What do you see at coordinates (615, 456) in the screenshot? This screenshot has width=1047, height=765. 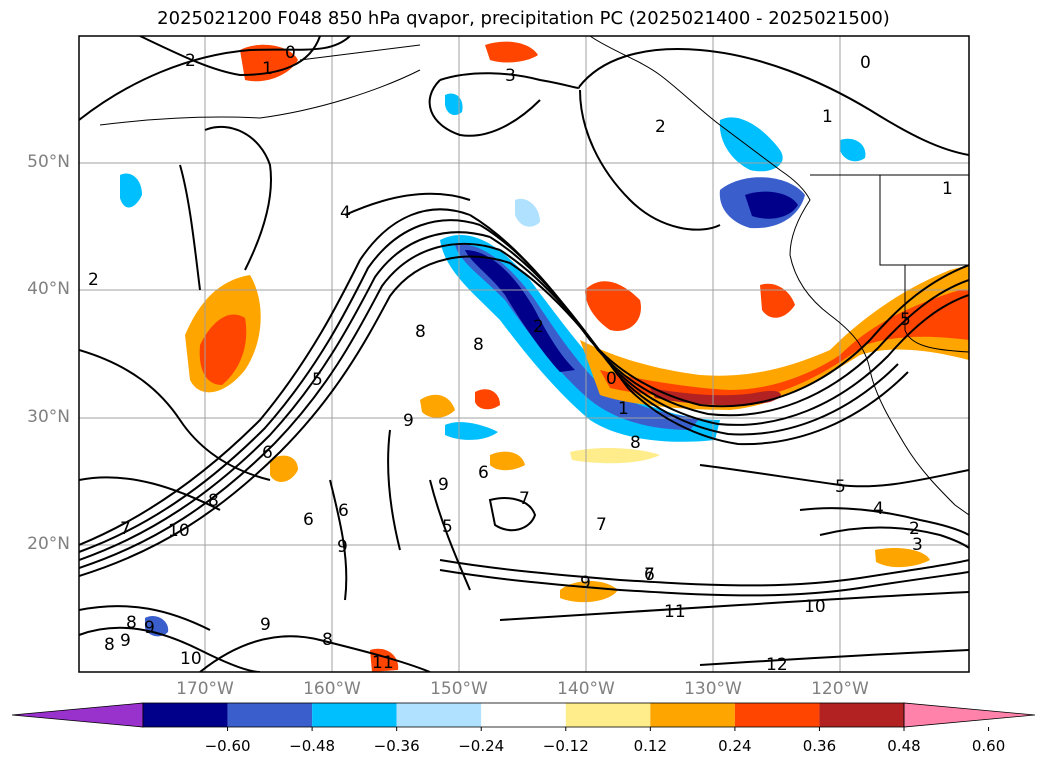 I see `positive-precip-south` at bounding box center [615, 456].